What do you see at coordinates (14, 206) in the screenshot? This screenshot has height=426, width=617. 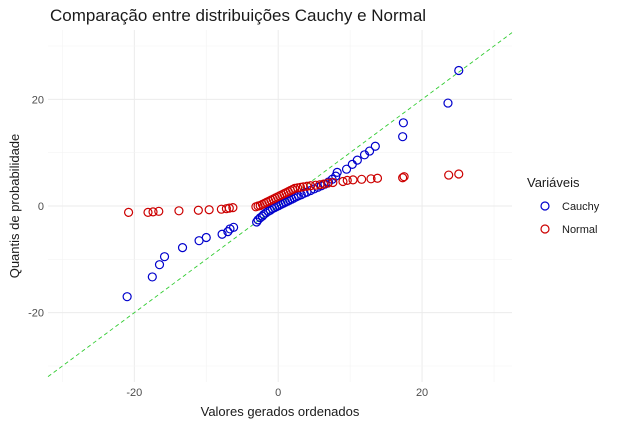 I see `y-axis-title: Quantis de probabilidade` at bounding box center [14, 206].